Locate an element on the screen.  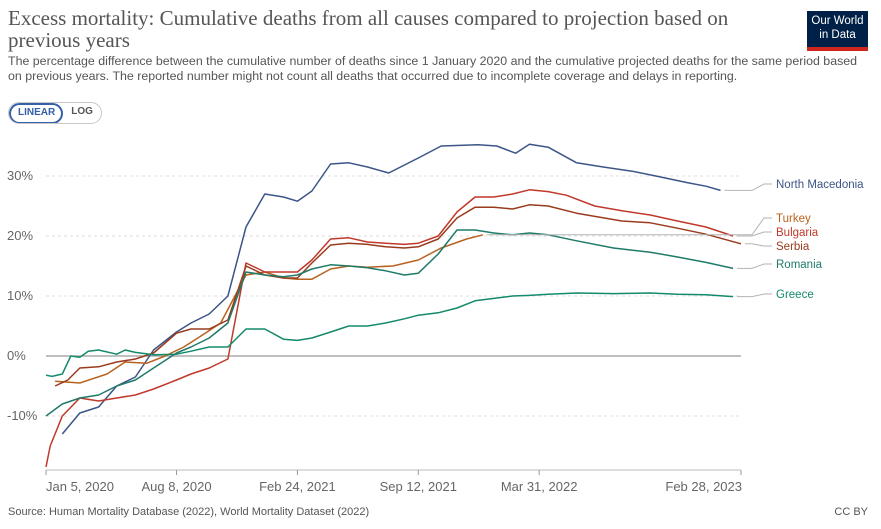
x-tick-label: Feb 24, 2021 is located at coordinates (297, 486).